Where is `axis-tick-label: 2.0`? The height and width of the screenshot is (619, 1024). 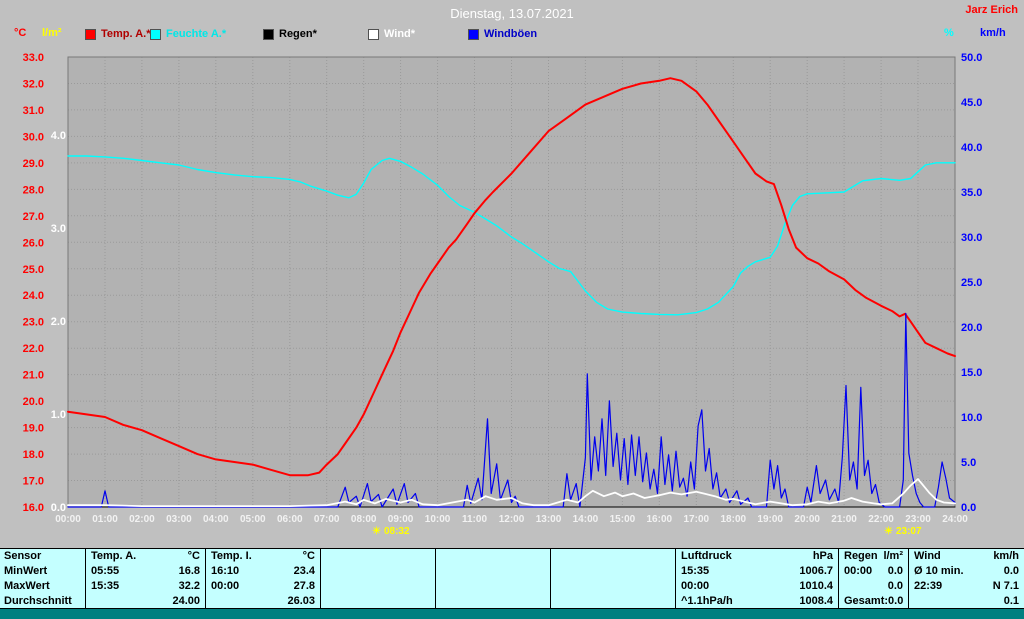
axis-tick-label: 2.0 is located at coordinates (58, 322).